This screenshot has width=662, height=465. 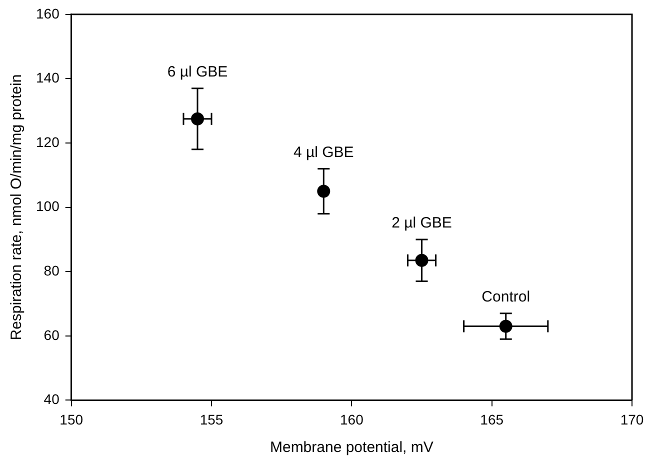 I want to click on annotation: 2 µl GBE, so click(x=422, y=223).